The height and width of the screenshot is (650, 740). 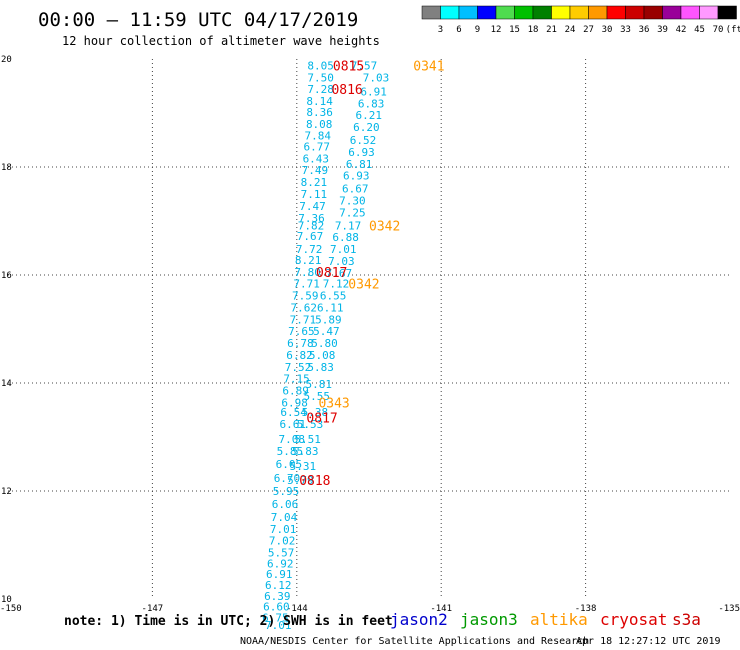 What do you see at coordinates (428, 66) in the screenshot?
I see `pass-time-label: 0341` at bounding box center [428, 66].